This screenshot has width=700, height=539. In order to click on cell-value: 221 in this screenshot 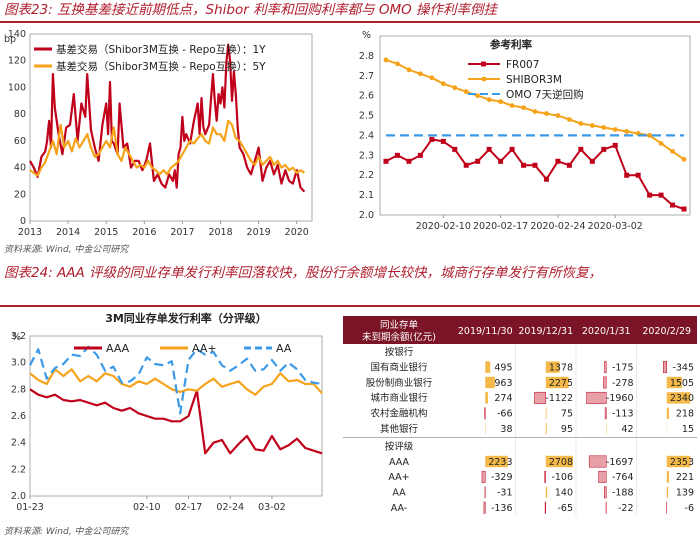, I will do `click(685, 477)`.